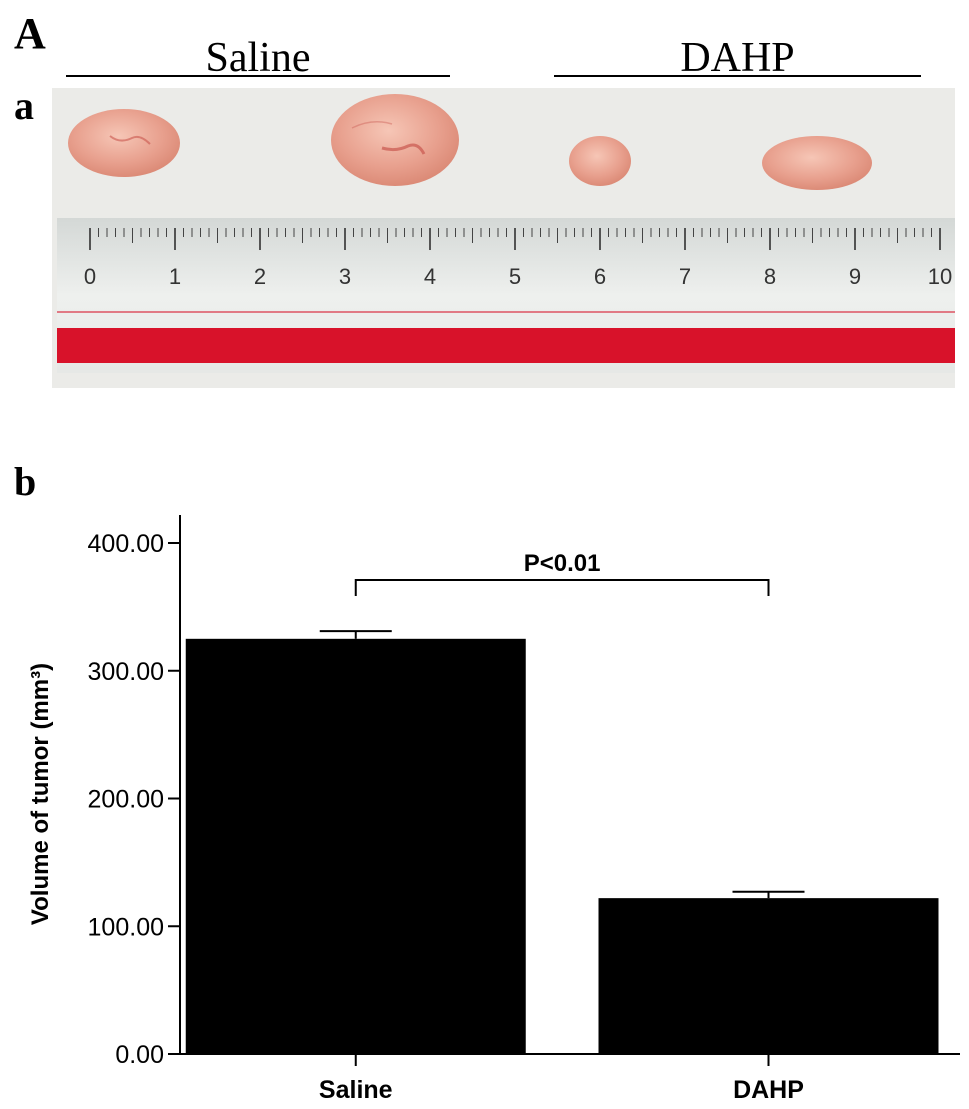 The image size is (969, 1109). What do you see at coordinates (30, 33) in the screenshot?
I see `panel-label: A` at bounding box center [30, 33].